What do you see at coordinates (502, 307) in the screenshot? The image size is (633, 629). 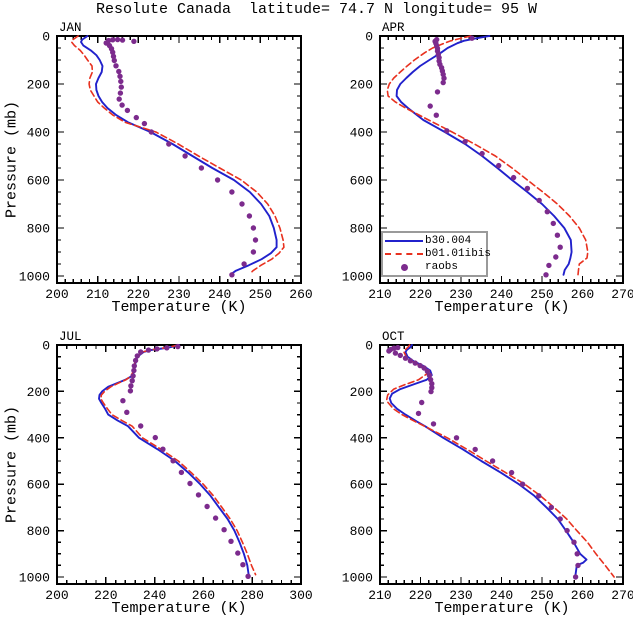 I see `x-axis-label-apr: Temperature (K)` at bounding box center [502, 307].